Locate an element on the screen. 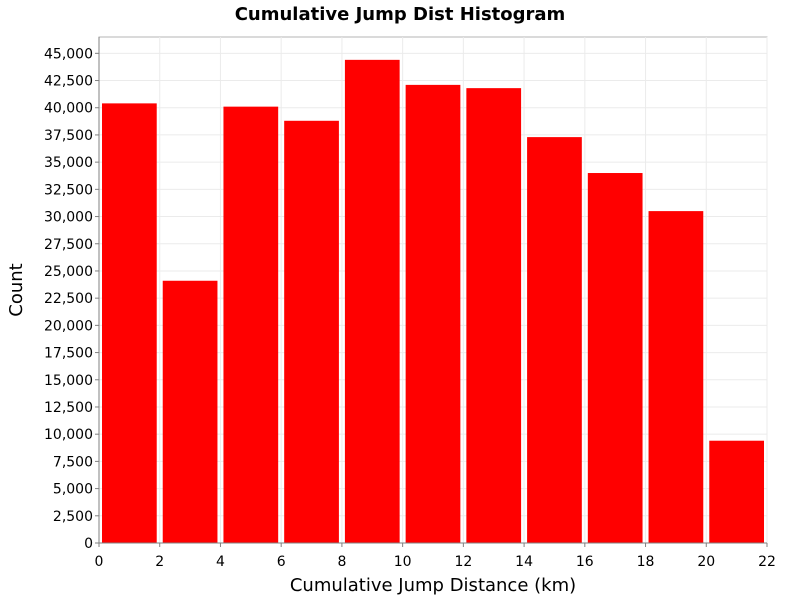  y-axis-label: Count is located at coordinates (16, 289).